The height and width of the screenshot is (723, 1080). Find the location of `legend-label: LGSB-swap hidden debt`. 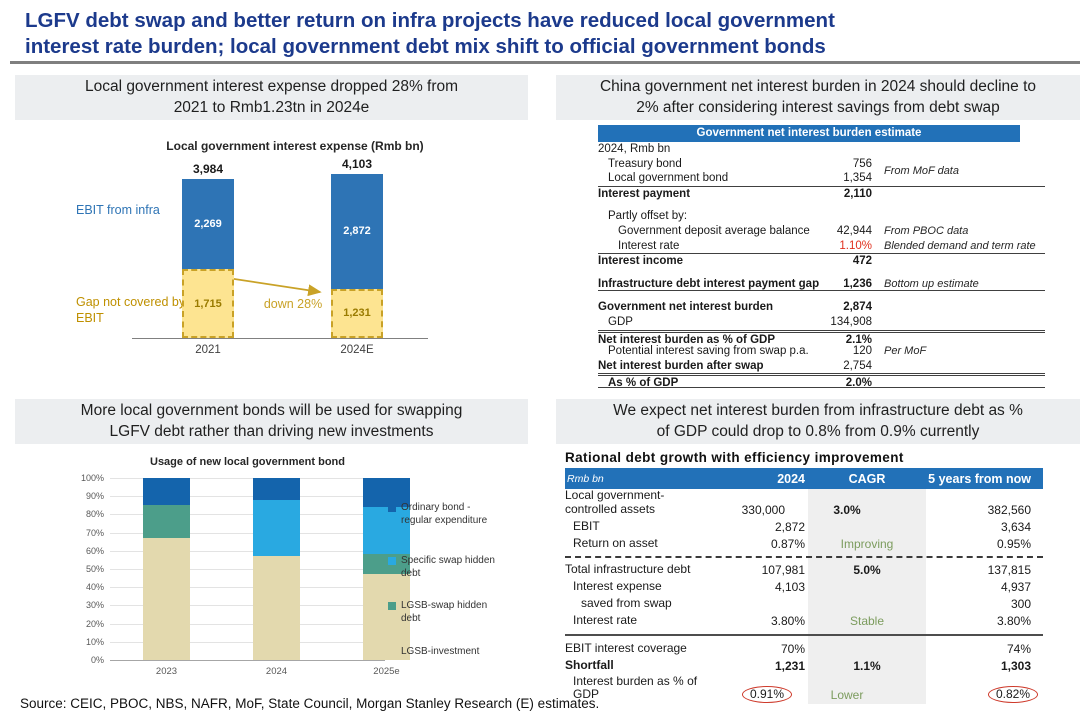

legend-label: LGSB-swap hidden debt is located at coordinates (444, 612).